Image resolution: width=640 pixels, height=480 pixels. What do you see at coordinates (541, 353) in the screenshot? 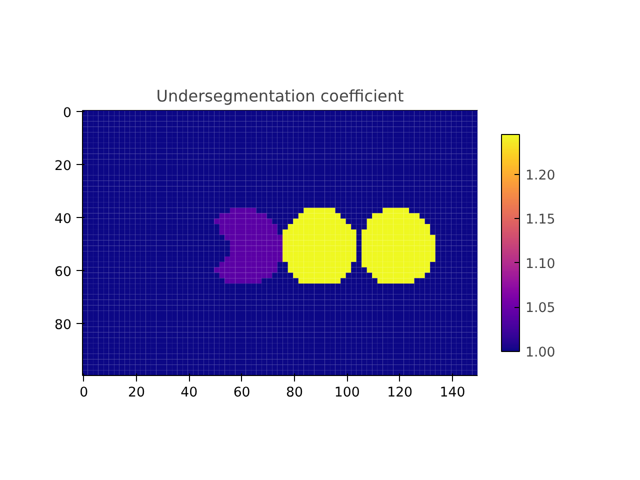
I see `color-bar-label: 1.00` at bounding box center [541, 353].